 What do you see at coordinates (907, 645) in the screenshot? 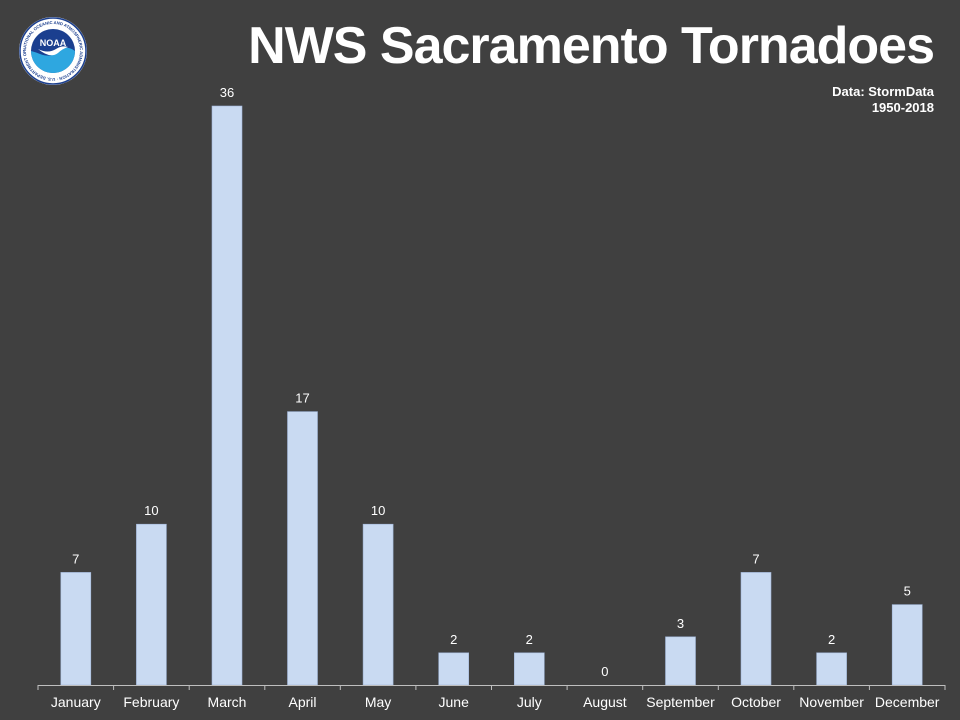
I see `bar-december` at bounding box center [907, 645].